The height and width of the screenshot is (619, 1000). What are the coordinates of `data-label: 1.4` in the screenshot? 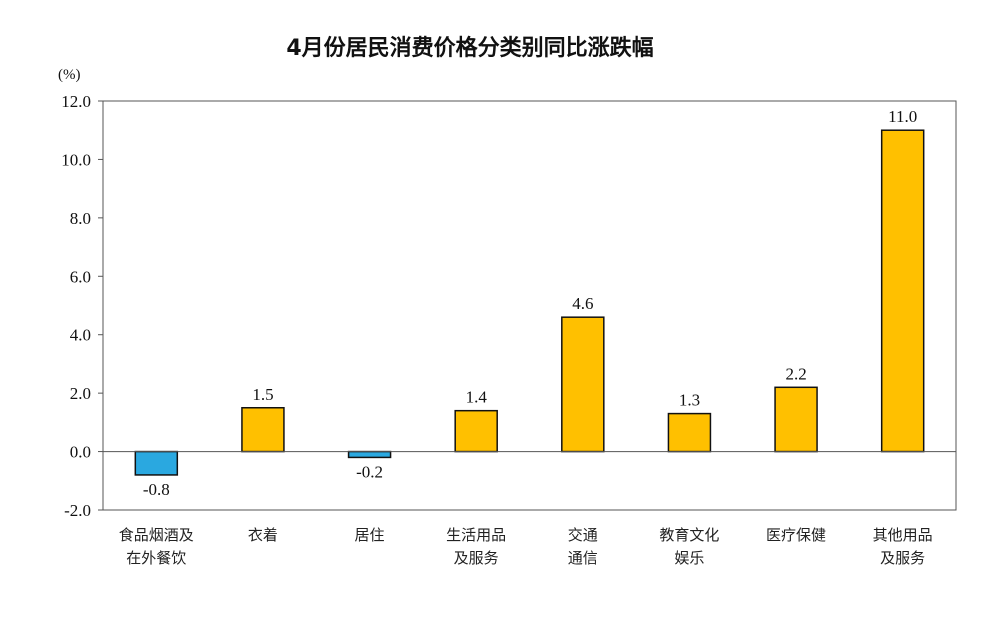 It's located at (477, 397).